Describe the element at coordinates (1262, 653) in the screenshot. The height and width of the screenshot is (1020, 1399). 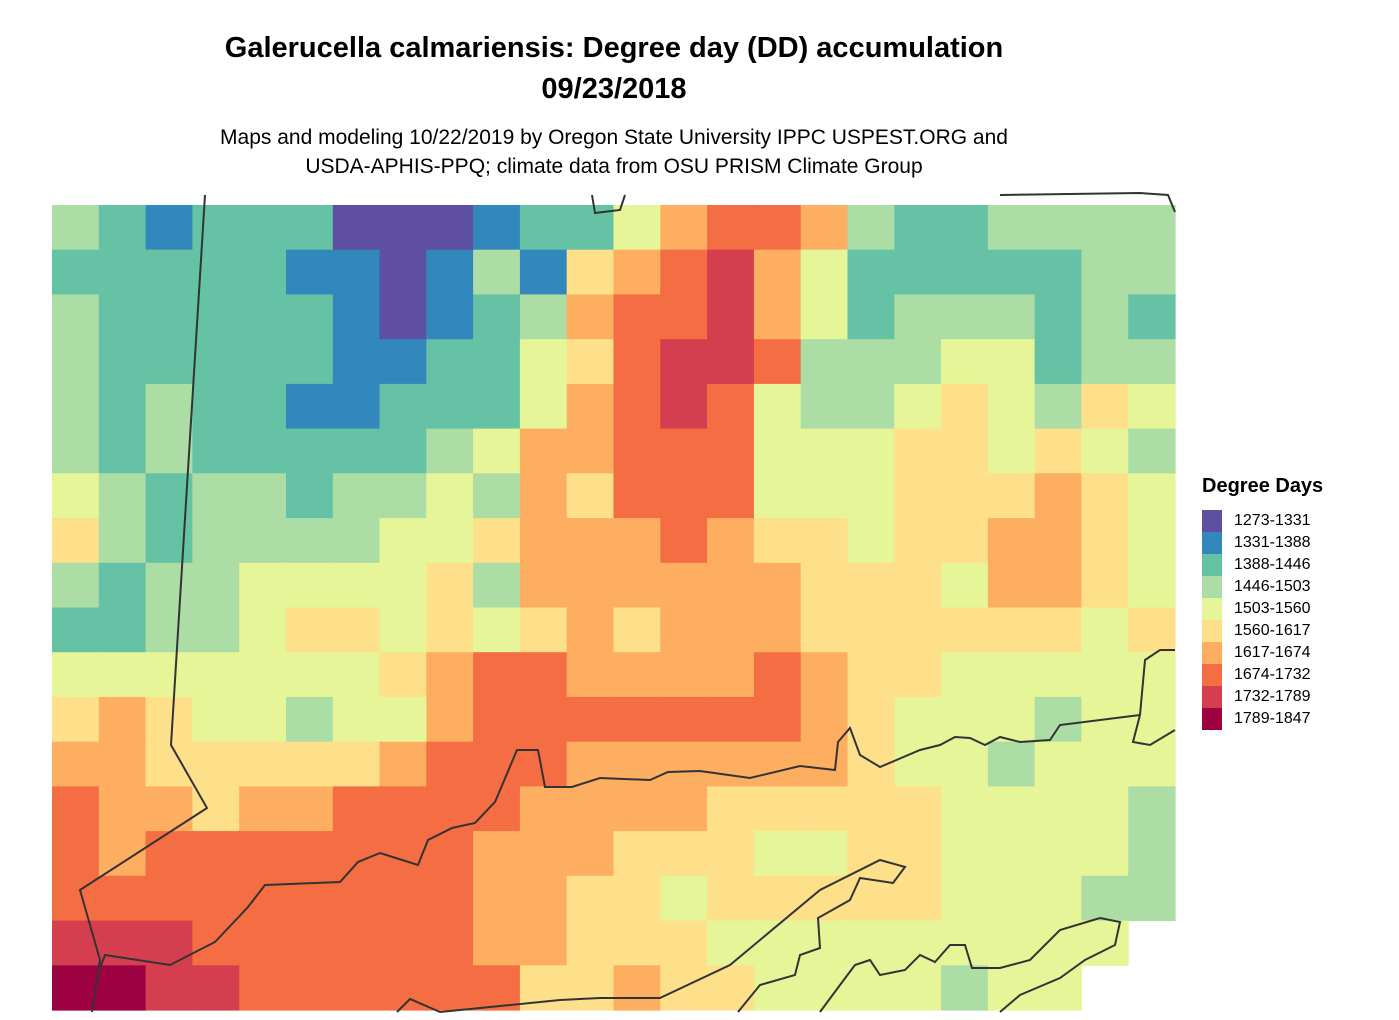
I see `legend-item: 1617-1674` at that location.